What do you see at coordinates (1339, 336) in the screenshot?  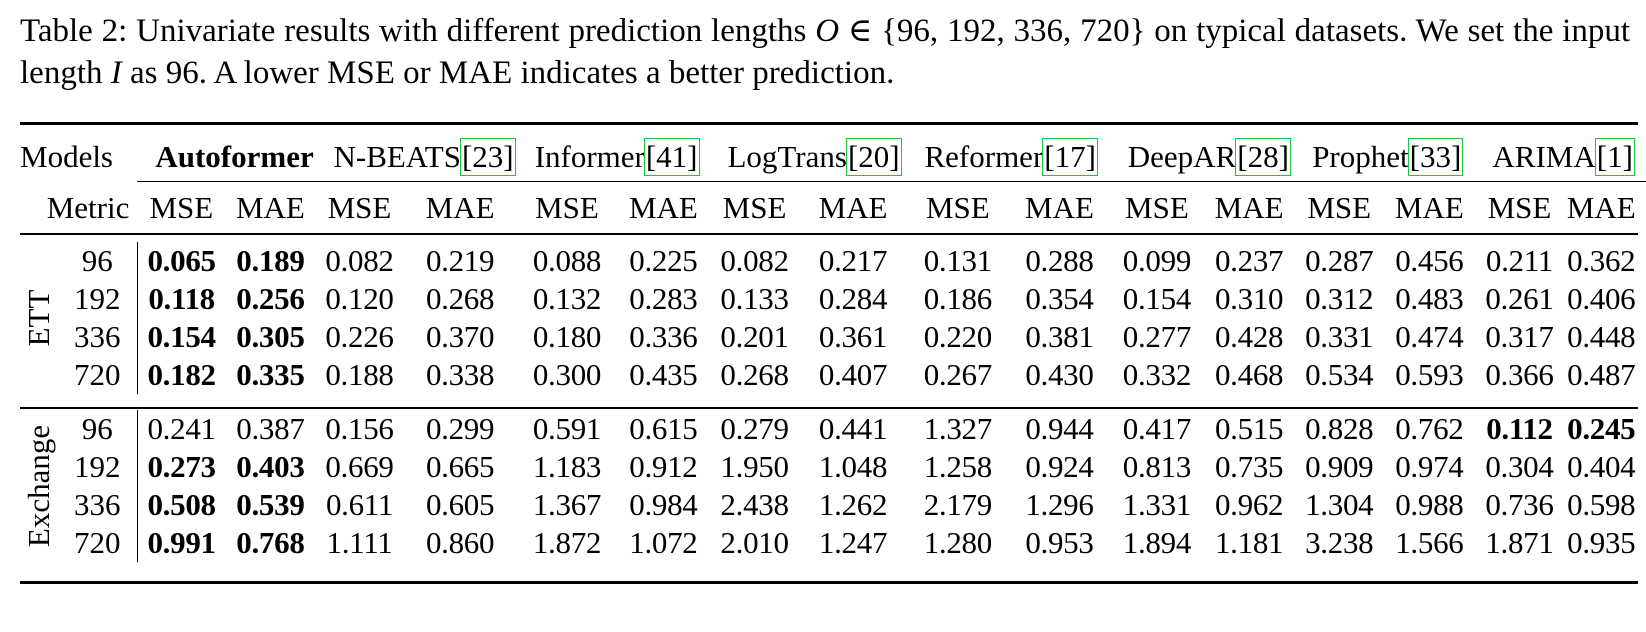 I see `value-cell: 0.331` at bounding box center [1339, 336].